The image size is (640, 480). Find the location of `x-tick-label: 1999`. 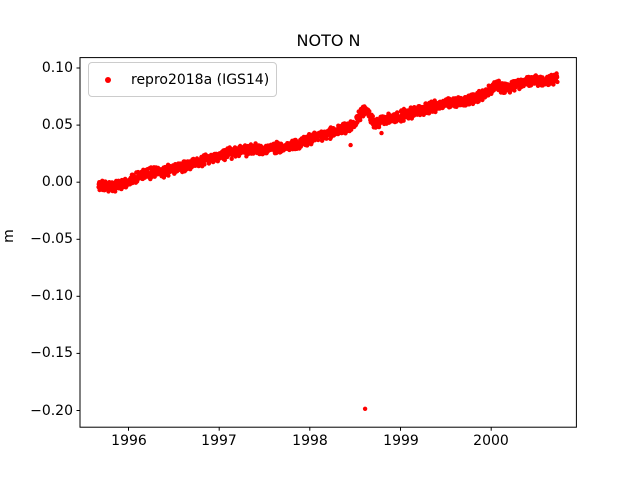

x-tick-label: 1999 is located at coordinates (401, 441).